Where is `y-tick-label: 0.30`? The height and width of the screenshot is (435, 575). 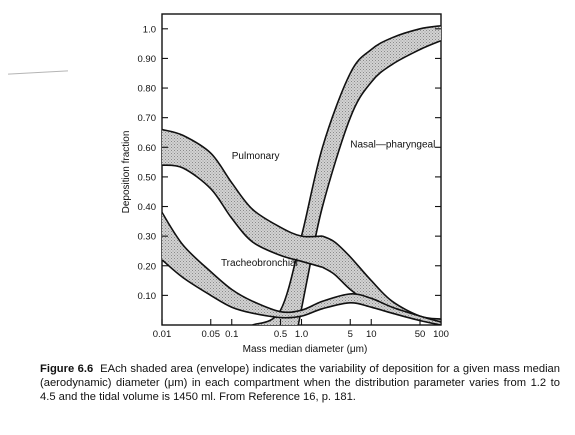 y-tick-label: 0.30 is located at coordinates (147, 237).